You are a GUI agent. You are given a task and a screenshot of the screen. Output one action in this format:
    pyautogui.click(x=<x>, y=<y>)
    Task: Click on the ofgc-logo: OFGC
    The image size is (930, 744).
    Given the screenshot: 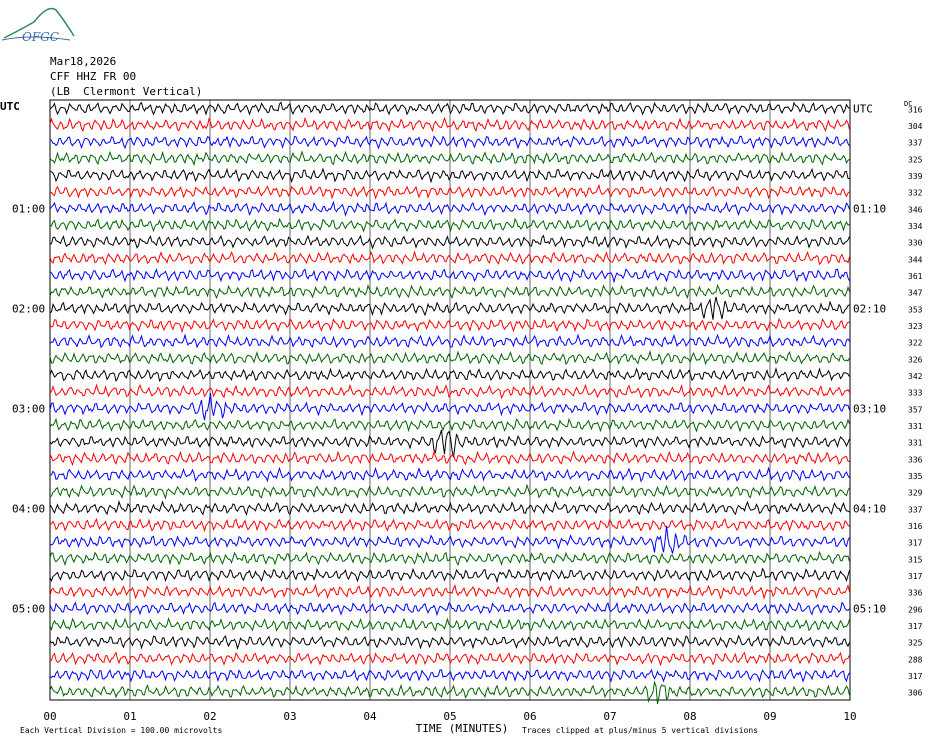 What is the action you would take?
    pyautogui.click(x=38, y=25)
    